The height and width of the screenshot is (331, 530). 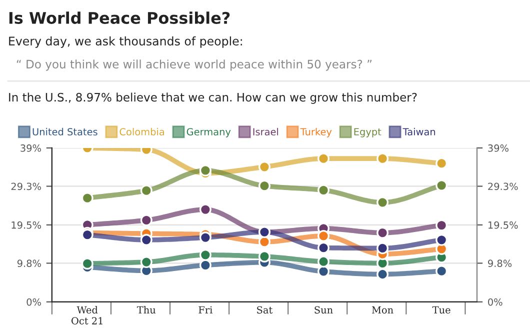 I want to click on x-tick-label: Tue, so click(x=441, y=310).